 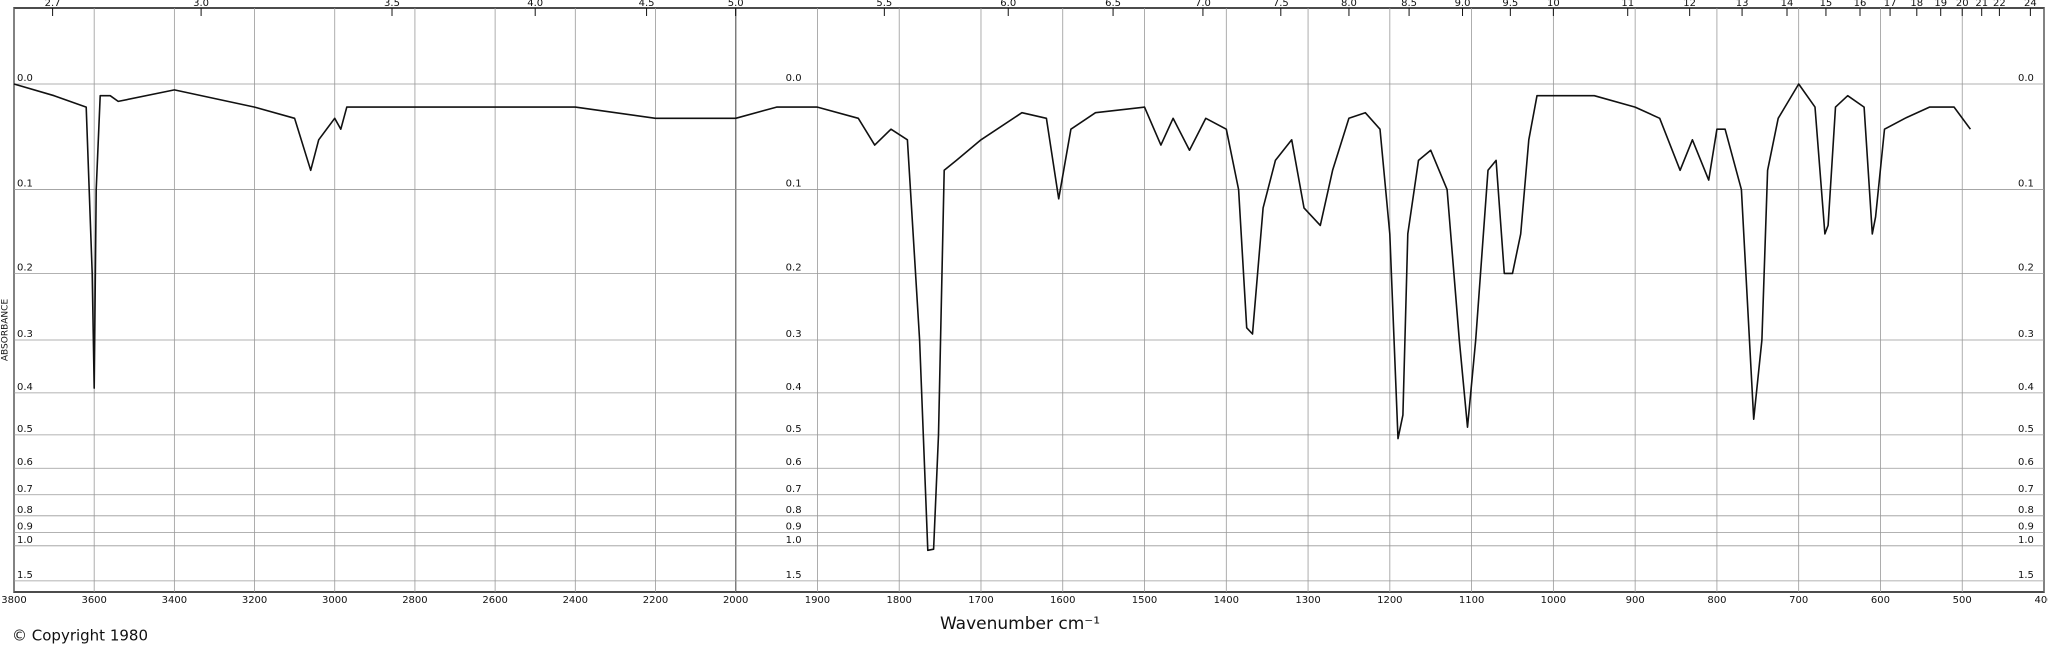 What do you see at coordinates (1409, 4) in the screenshot?
I see `top-tick-label: 8.5` at bounding box center [1409, 4].